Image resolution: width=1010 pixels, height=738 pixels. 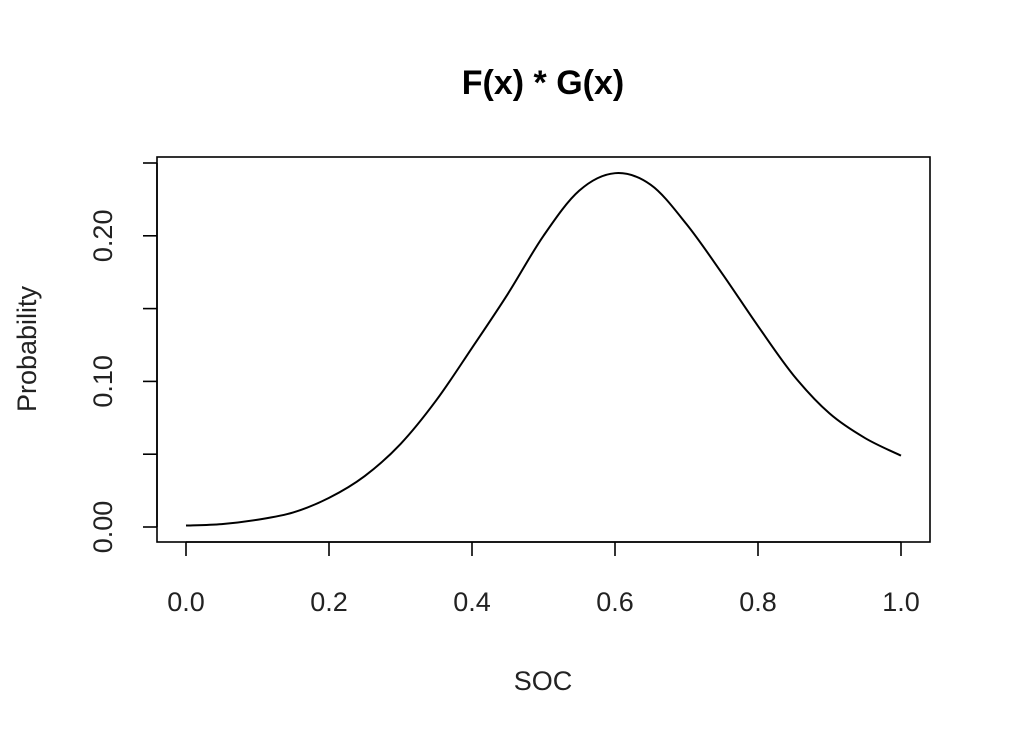 What do you see at coordinates (329, 602) in the screenshot?
I see `x-tick-label: 0.2` at bounding box center [329, 602].